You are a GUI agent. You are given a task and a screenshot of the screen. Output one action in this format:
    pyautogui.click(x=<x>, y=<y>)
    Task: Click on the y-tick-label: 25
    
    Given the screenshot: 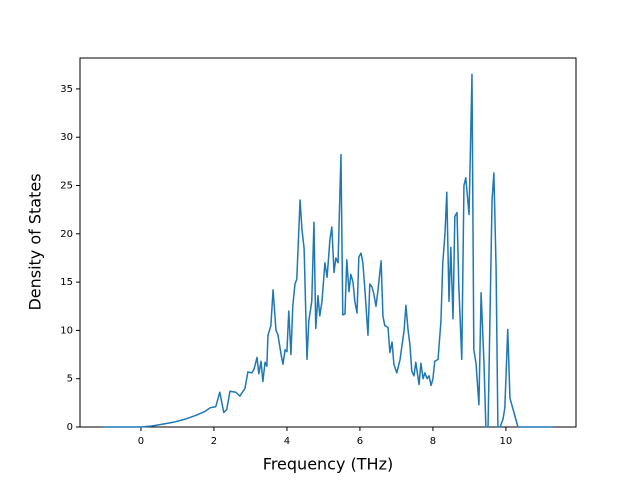 What is the action you would take?
    pyautogui.click(x=66, y=186)
    